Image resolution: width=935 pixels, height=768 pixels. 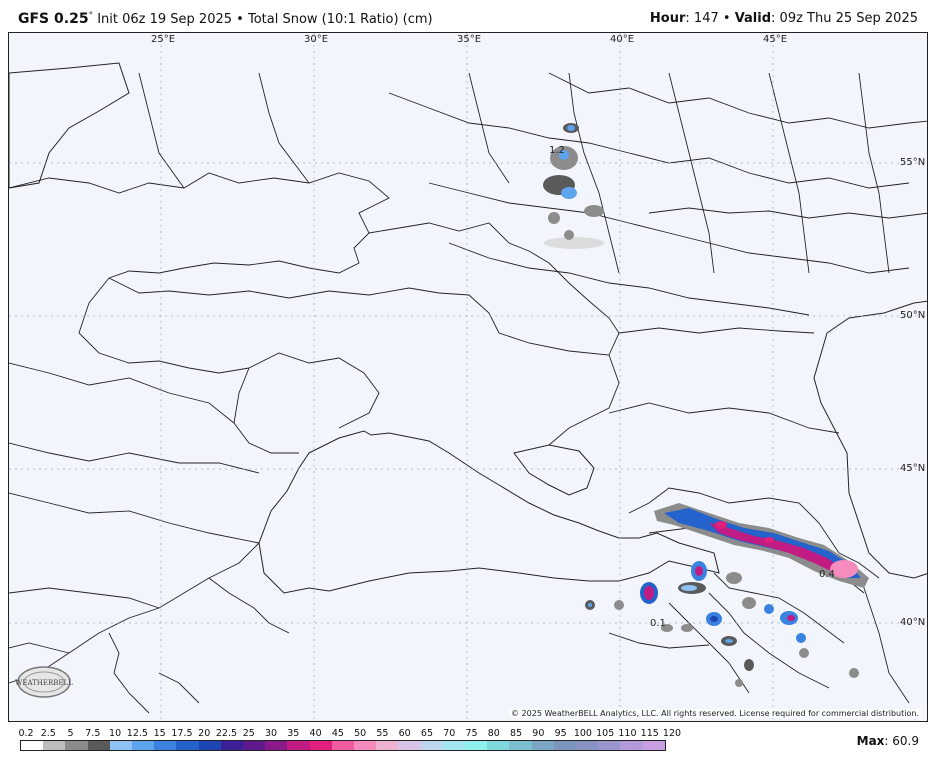 I want to click on max-label: Max, so click(x=870, y=741).